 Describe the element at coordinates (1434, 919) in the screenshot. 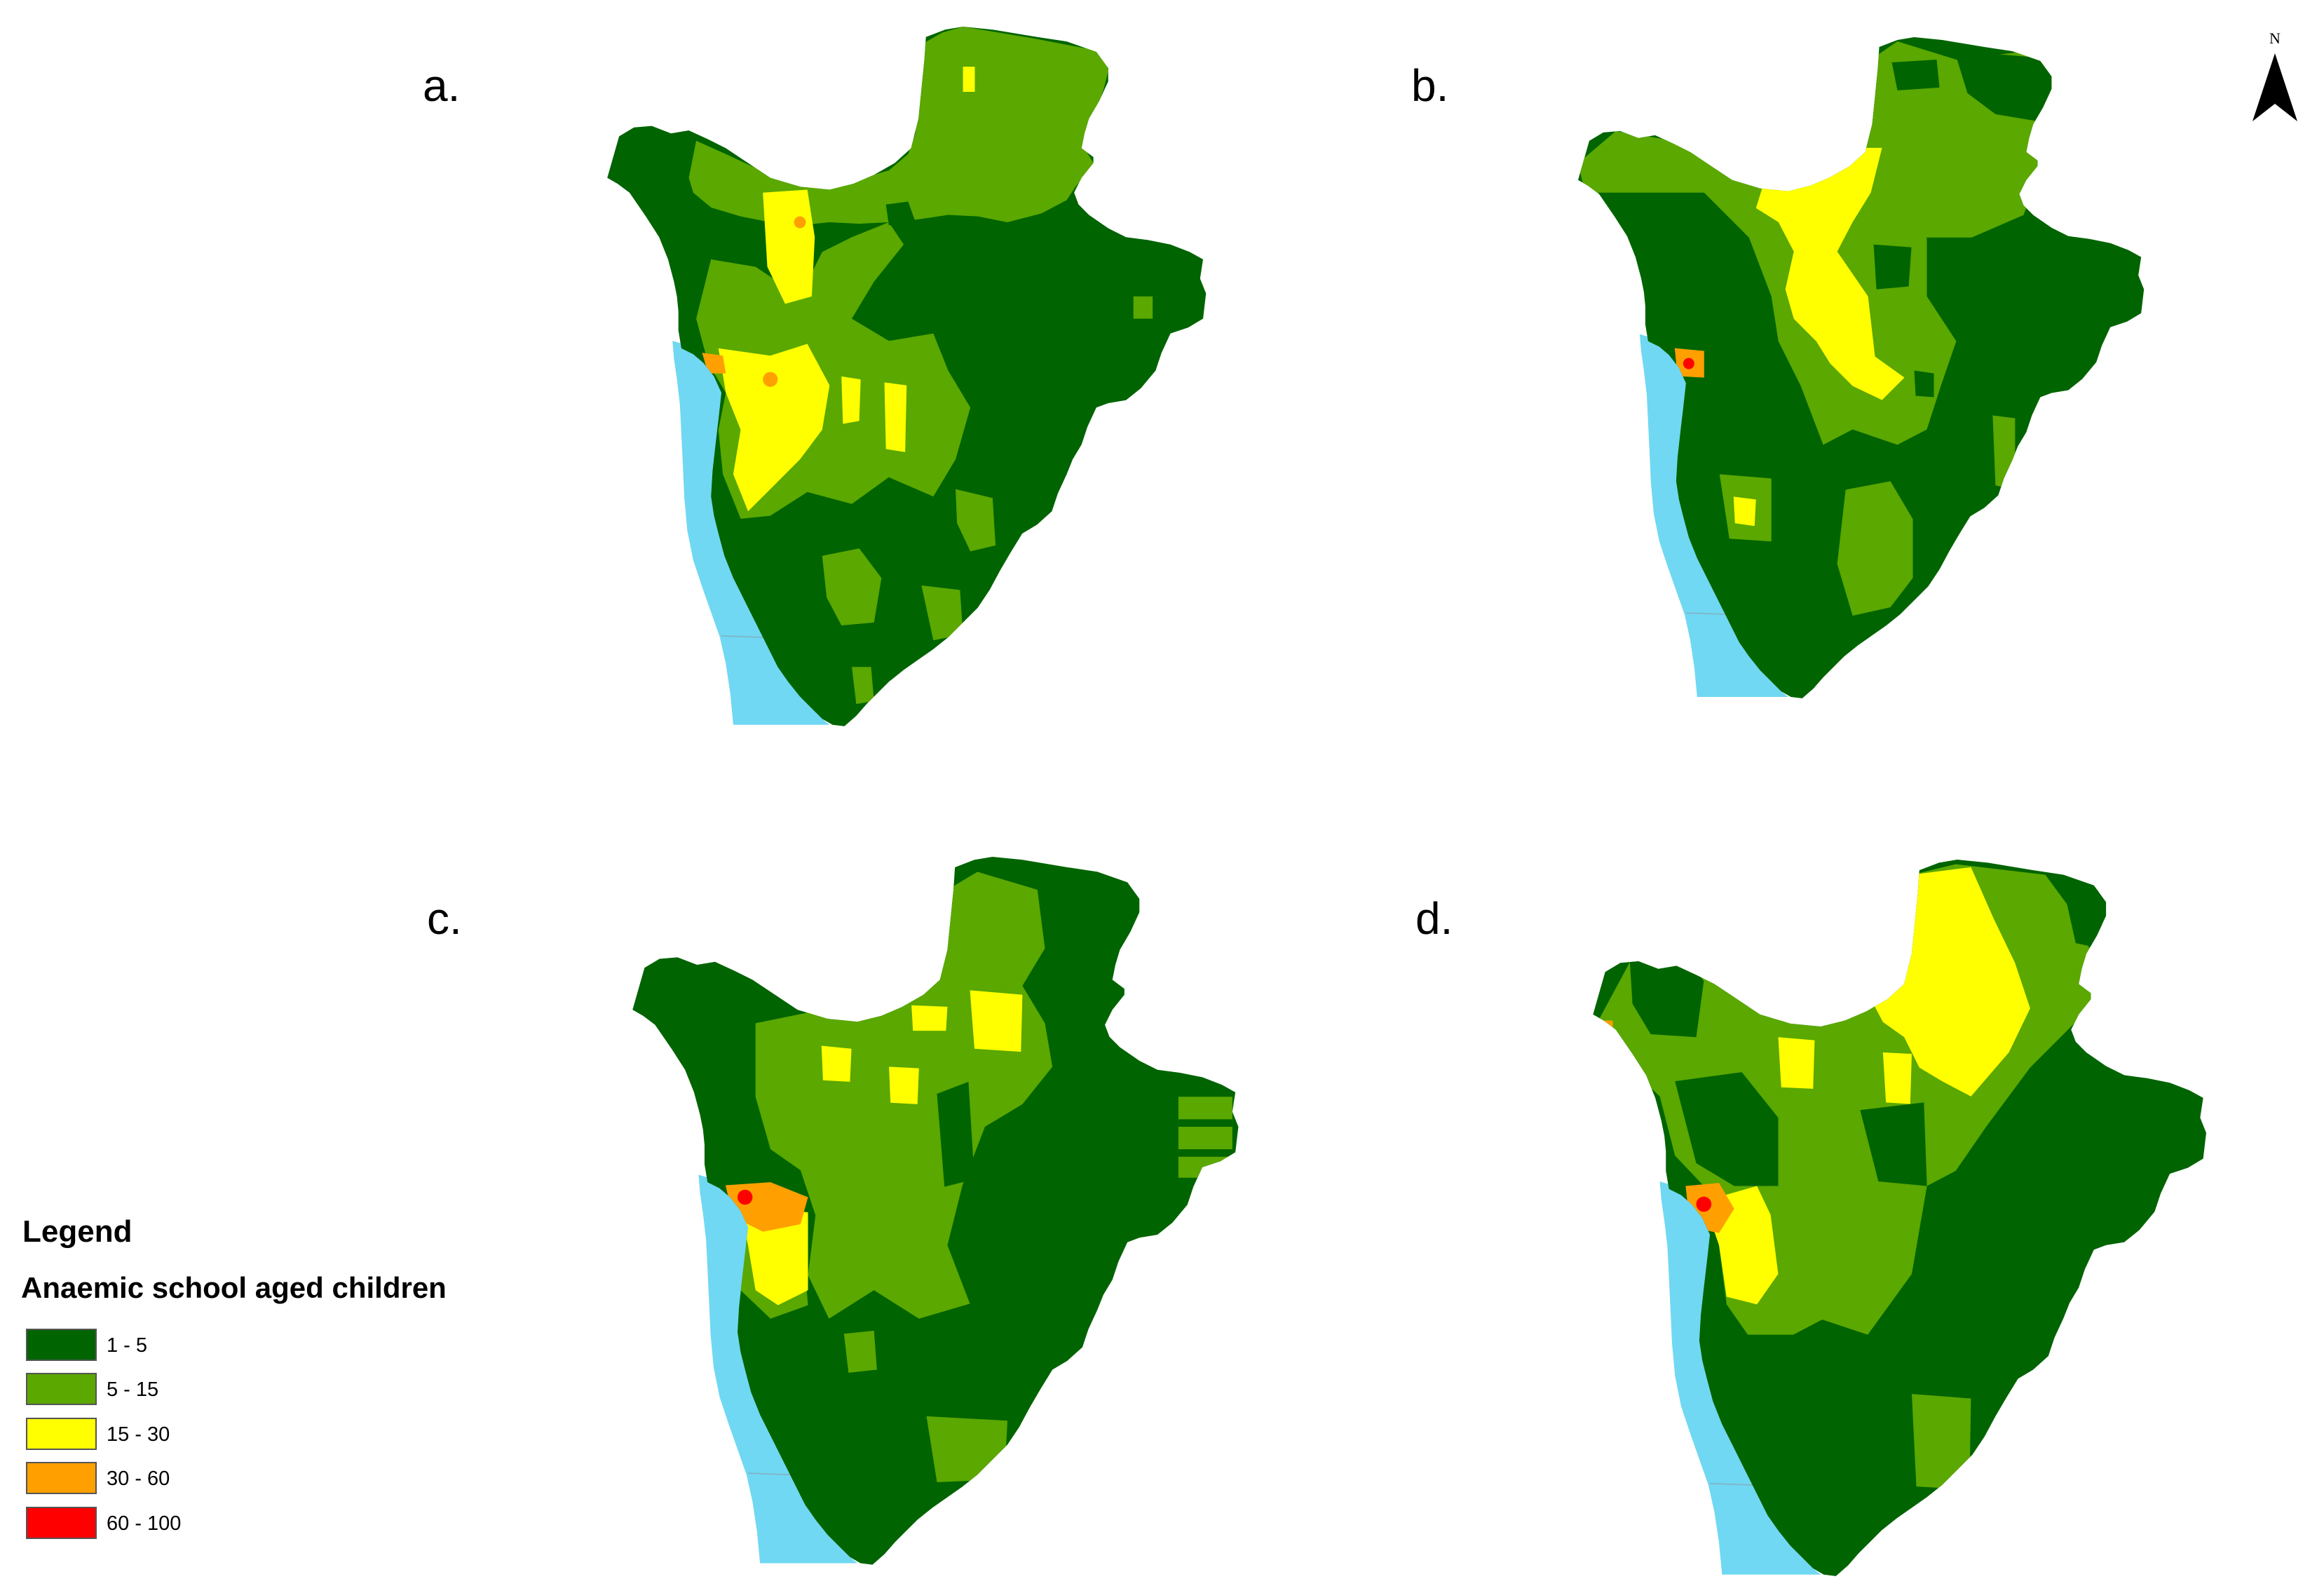

I see `panel-label-d: d.` at that location.